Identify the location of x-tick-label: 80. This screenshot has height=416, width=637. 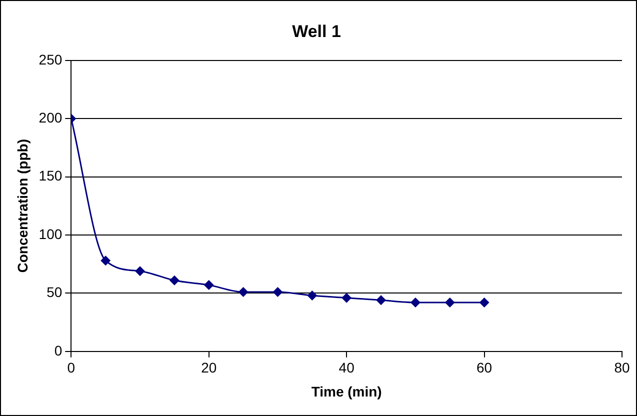
(622, 368).